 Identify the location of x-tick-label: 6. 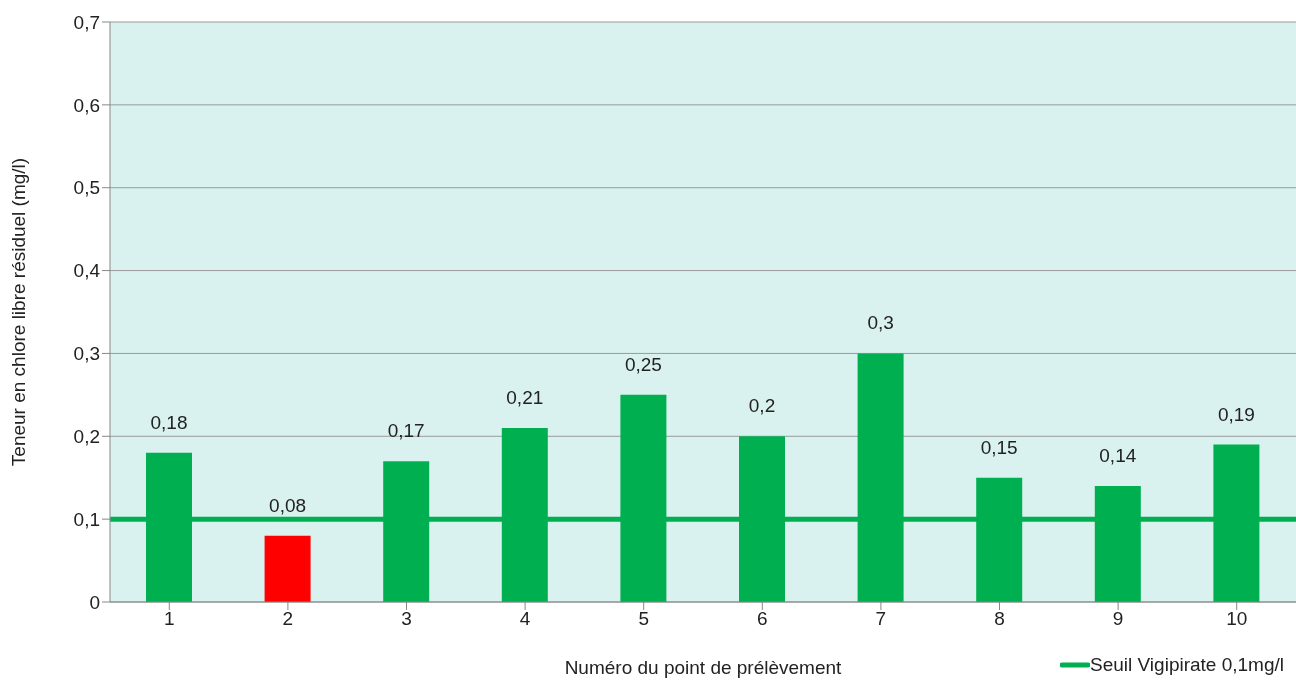
(762, 619).